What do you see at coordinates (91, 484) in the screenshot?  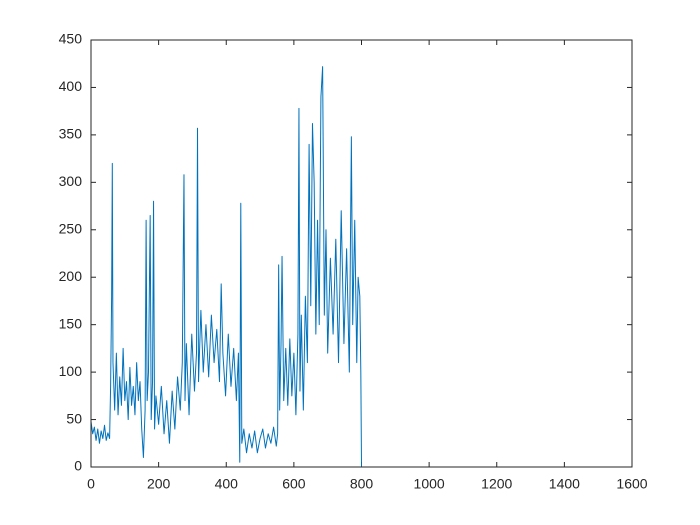 I see `x-tick-label: 0` at bounding box center [91, 484].